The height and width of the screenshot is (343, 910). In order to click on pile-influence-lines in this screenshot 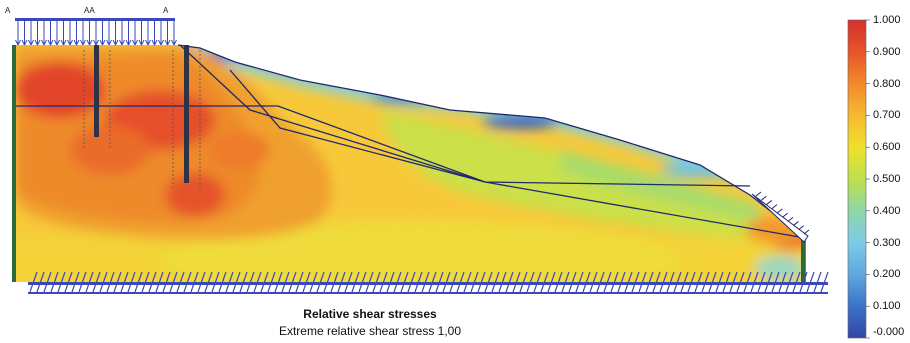, I will do `click(142, 120)`.